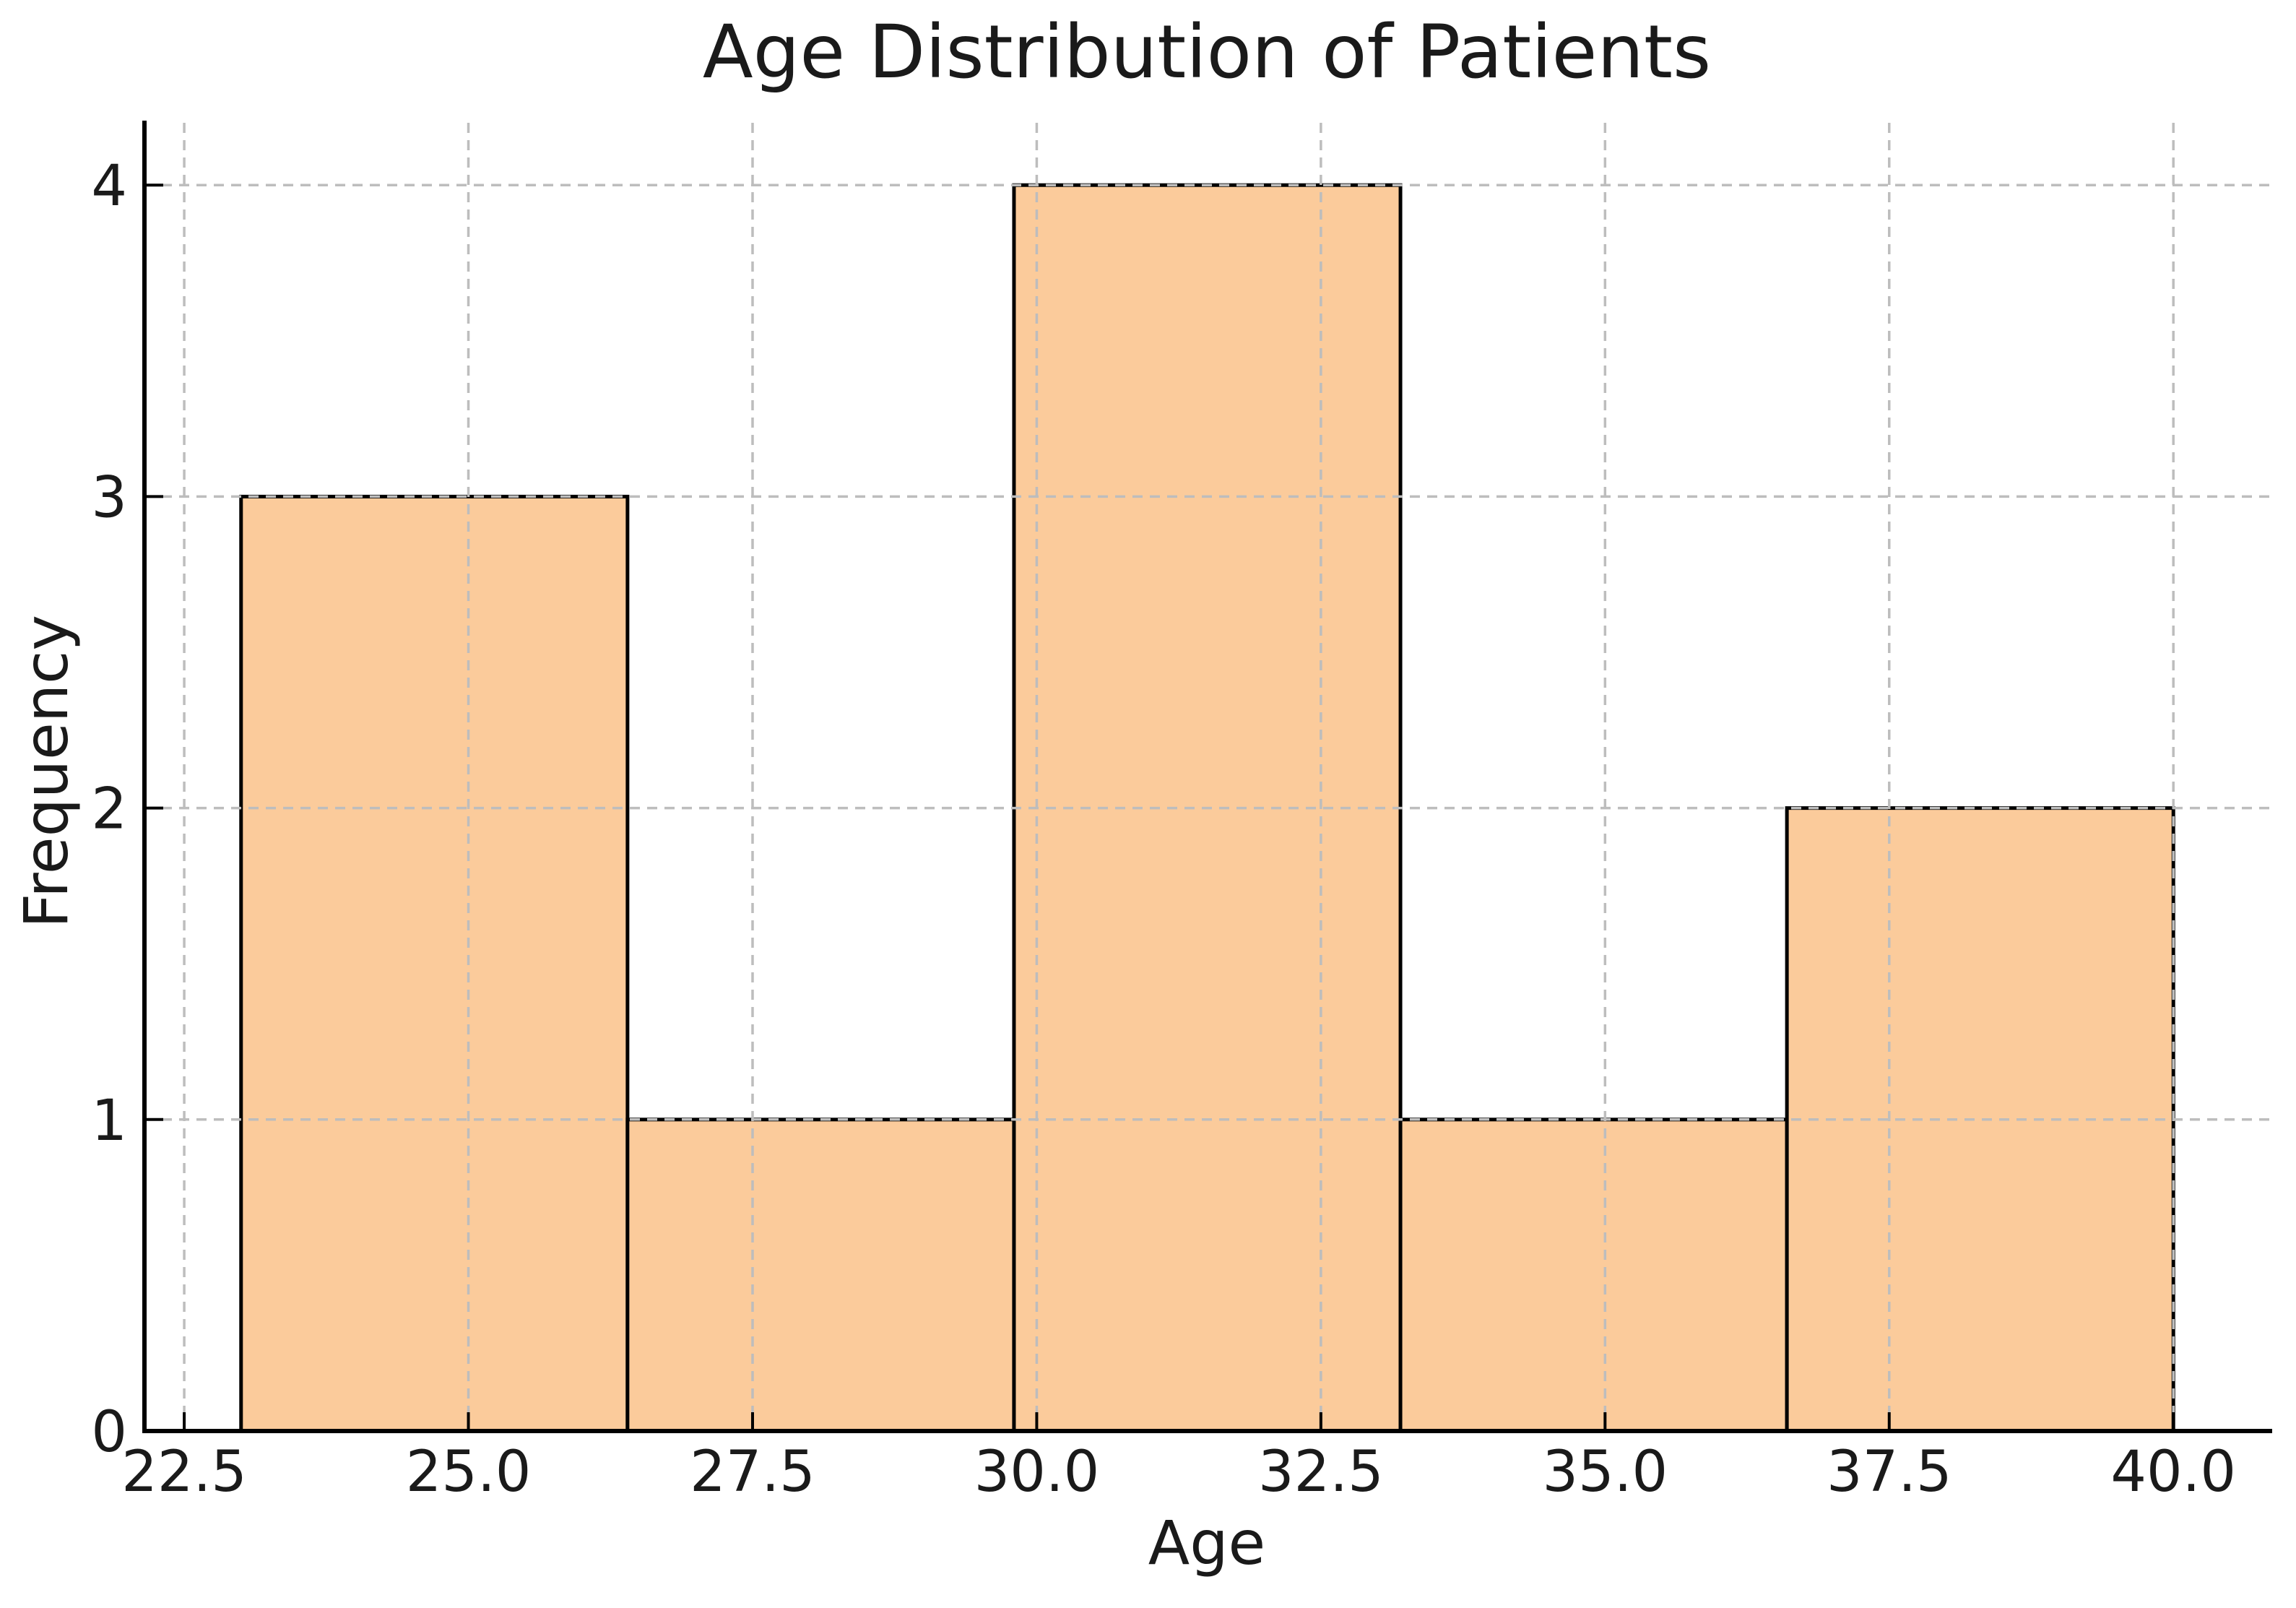  What do you see at coordinates (46, 771) in the screenshot?
I see `y-axis-label: Frequency` at bounding box center [46, 771].